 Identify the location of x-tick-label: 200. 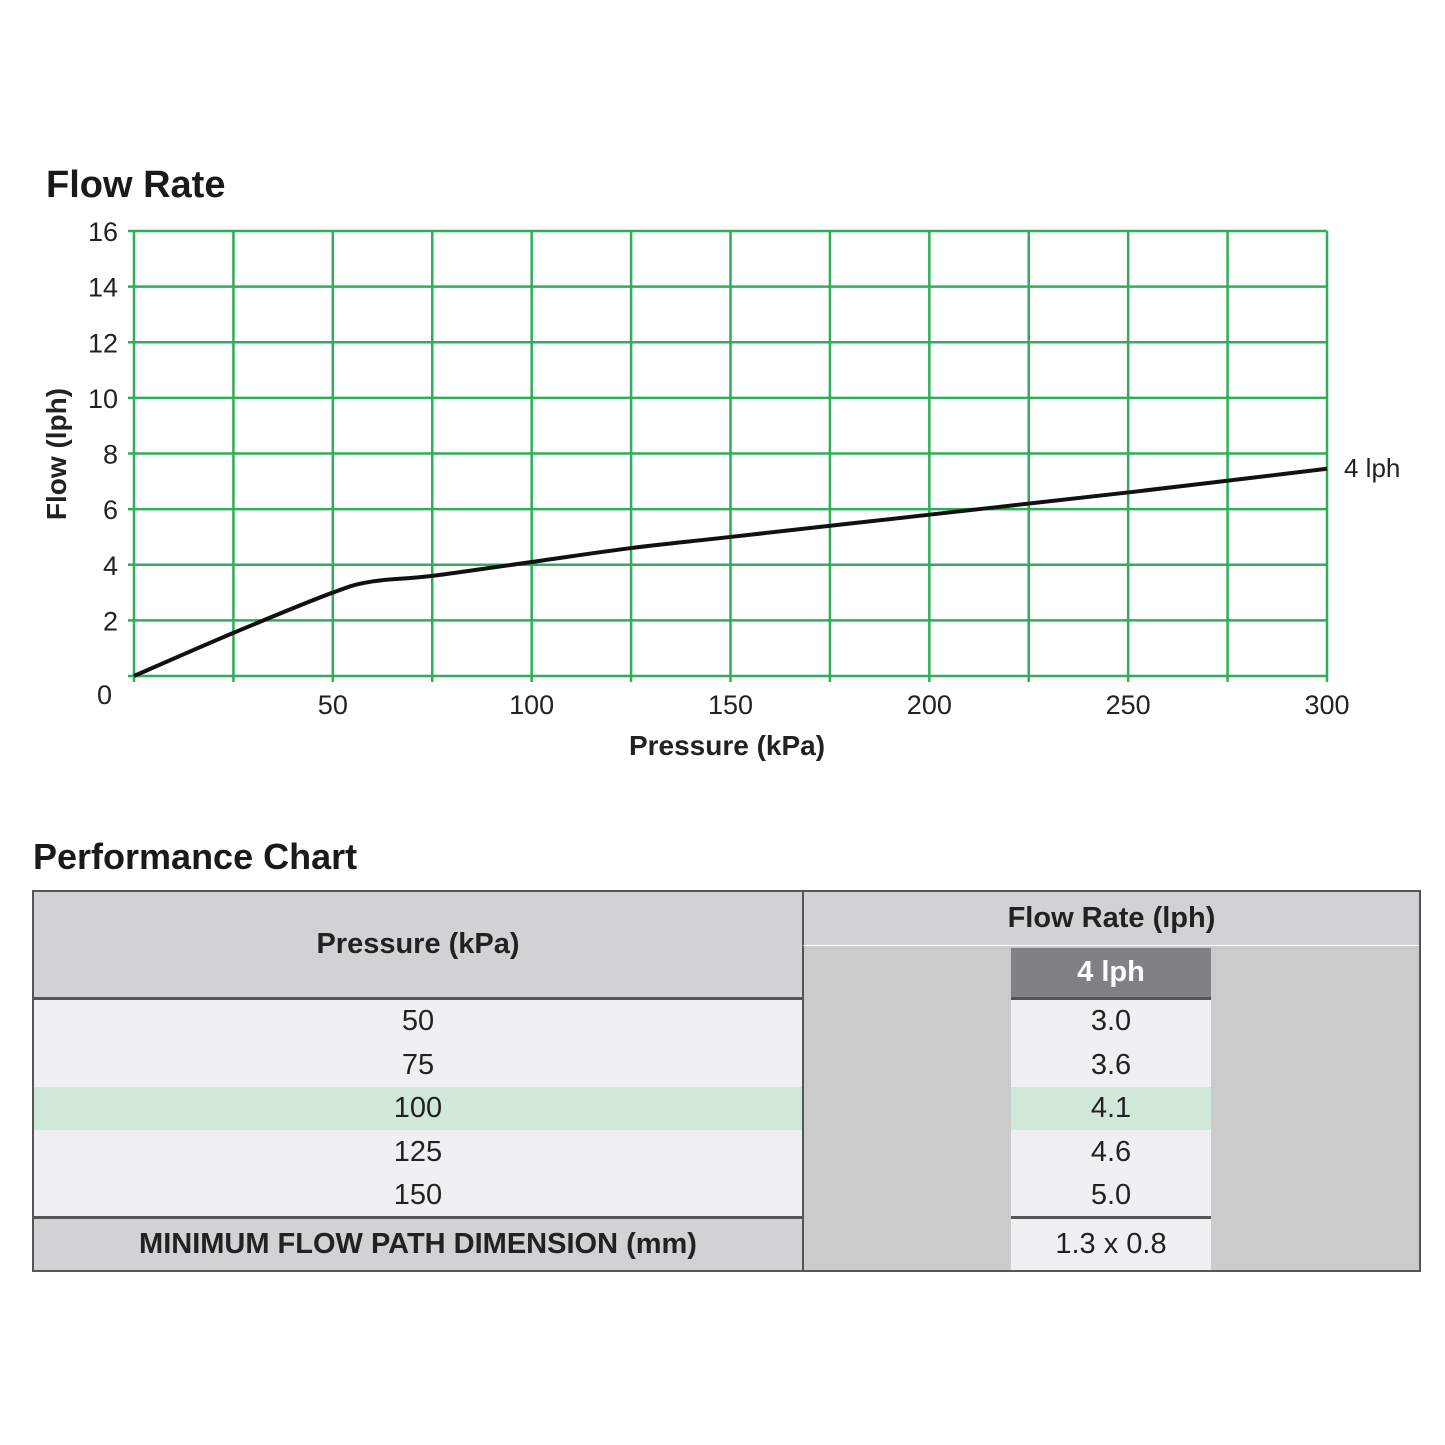
(929, 705).